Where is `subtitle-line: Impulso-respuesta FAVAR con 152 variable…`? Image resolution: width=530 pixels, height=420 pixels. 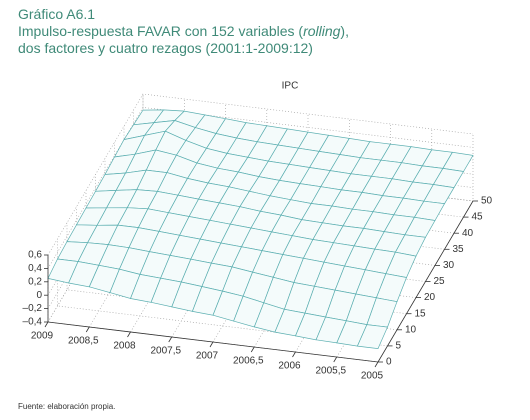 subtitle-line: Impulso-respuesta FAVAR con 152 variable… is located at coordinates (183, 31).